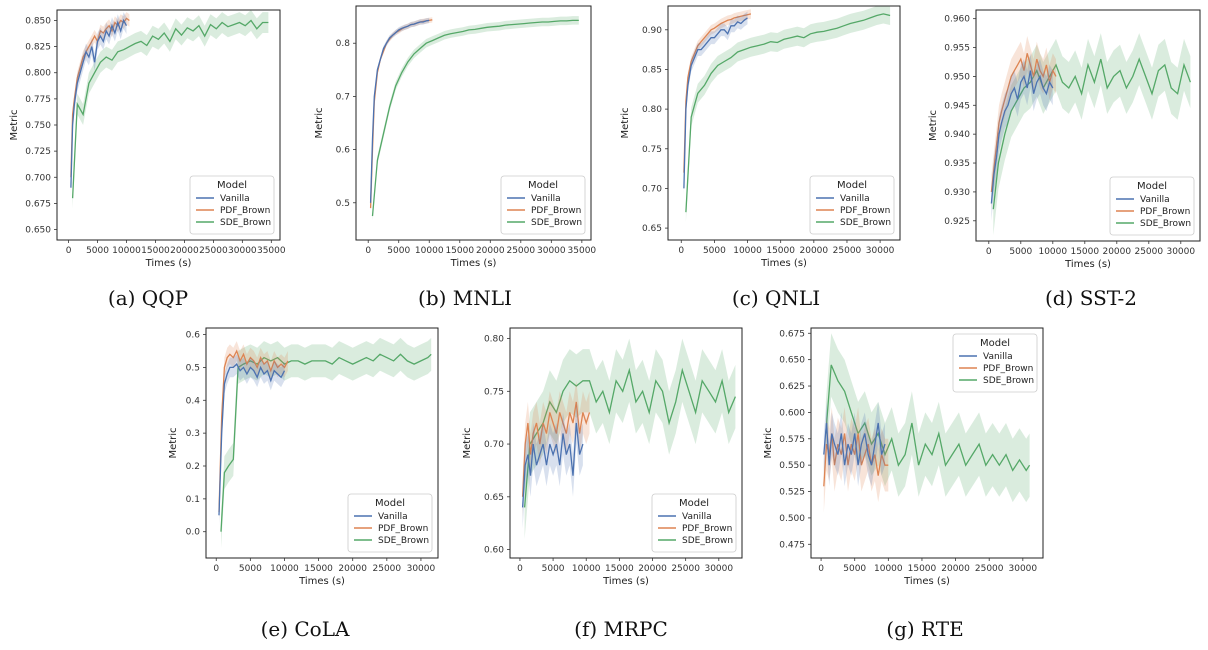 Image resolution: width=1208 pixels, height=650 pixels. Describe the element at coordinates (193, 434) in the screenshot. I see `y-tick-label: 0.3` at that location.